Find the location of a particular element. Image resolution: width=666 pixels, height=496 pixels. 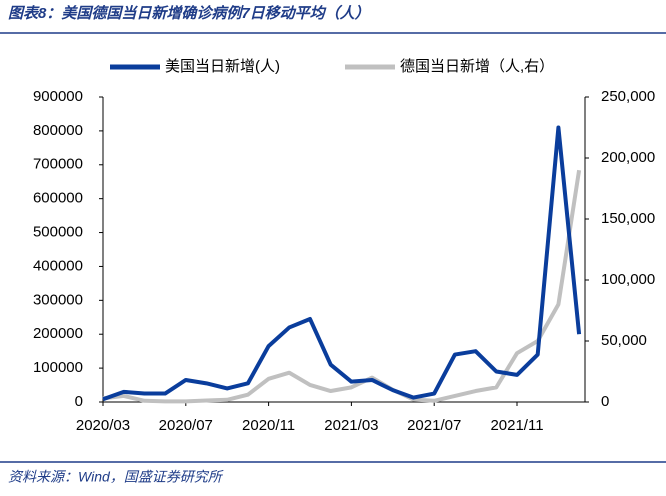

y-tick-label: 900000 is located at coordinates (58, 96).